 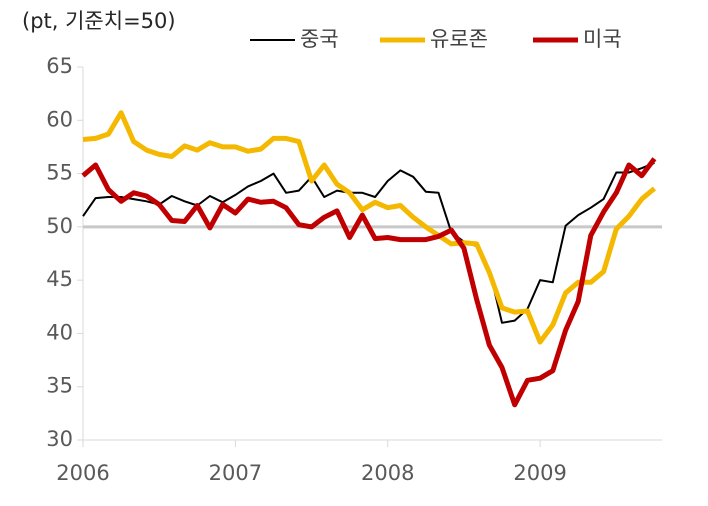 I want to click on chart-title: (pt, 기준치=50), so click(x=99, y=21).